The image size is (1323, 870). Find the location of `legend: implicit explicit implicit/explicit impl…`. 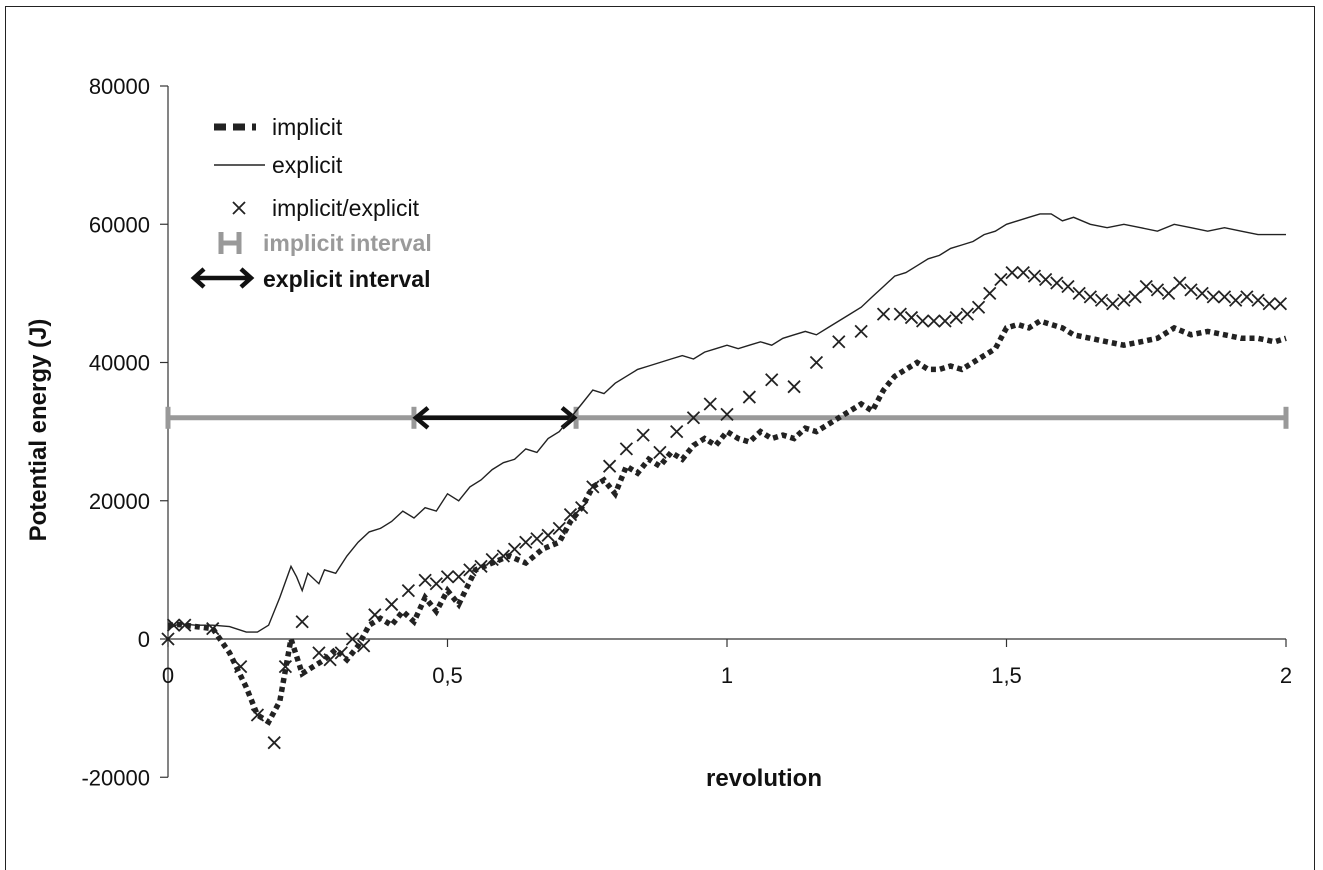

legend: implicit explicit implicit/explicit impl… is located at coordinates (311, 203).